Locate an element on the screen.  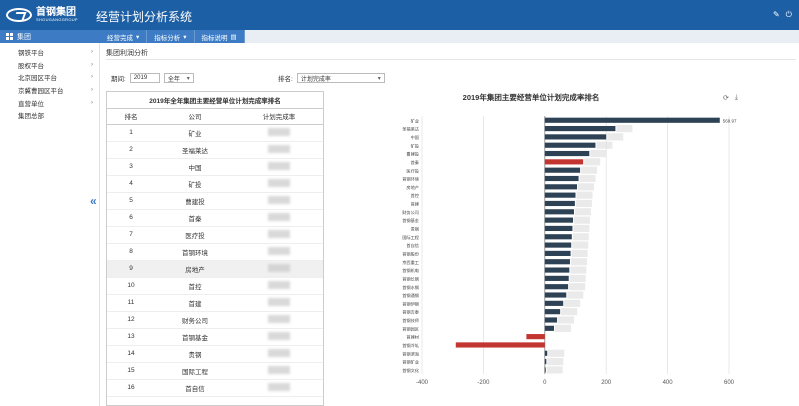
x-tick-label: -400 is located at coordinates (422, 383).